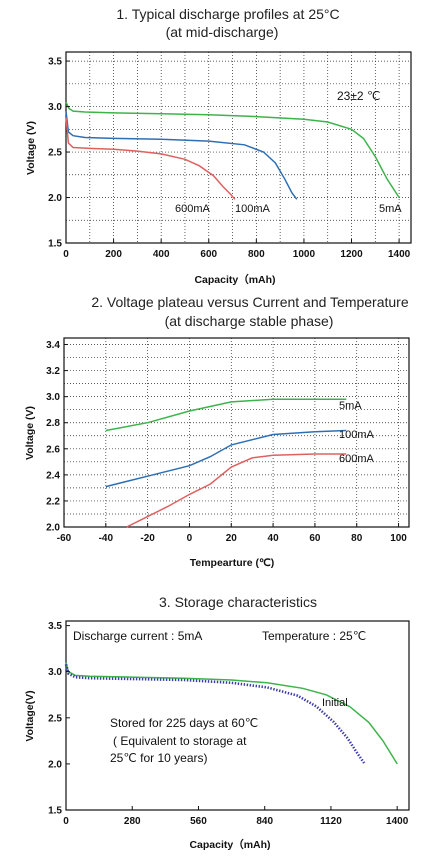 The width and height of the screenshot is (448, 859). What do you see at coordinates (232, 563) in the screenshot?
I see `chart-2-x-axis-label: Tempearture (℃)` at bounding box center [232, 563].